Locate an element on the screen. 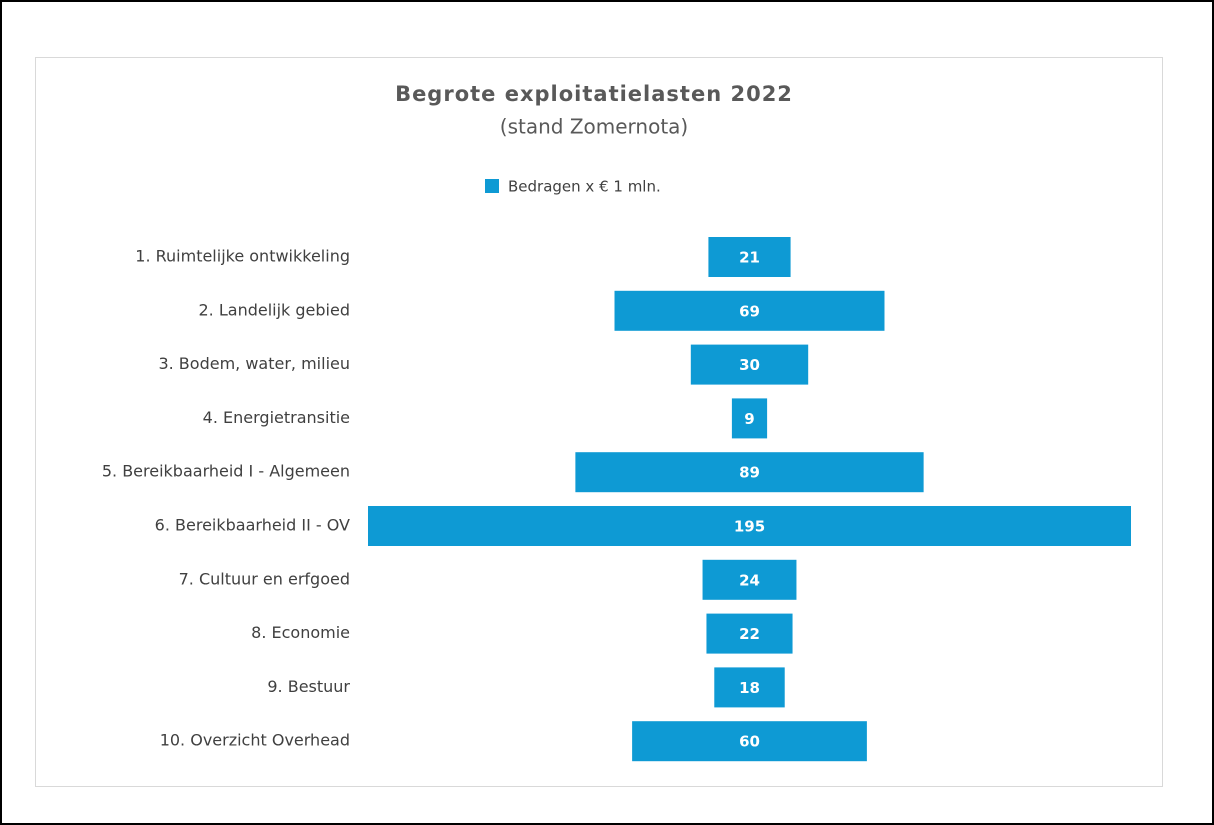 This screenshot has width=1214, height=825. category-label: 2. Landelijk gebied is located at coordinates (275, 309).